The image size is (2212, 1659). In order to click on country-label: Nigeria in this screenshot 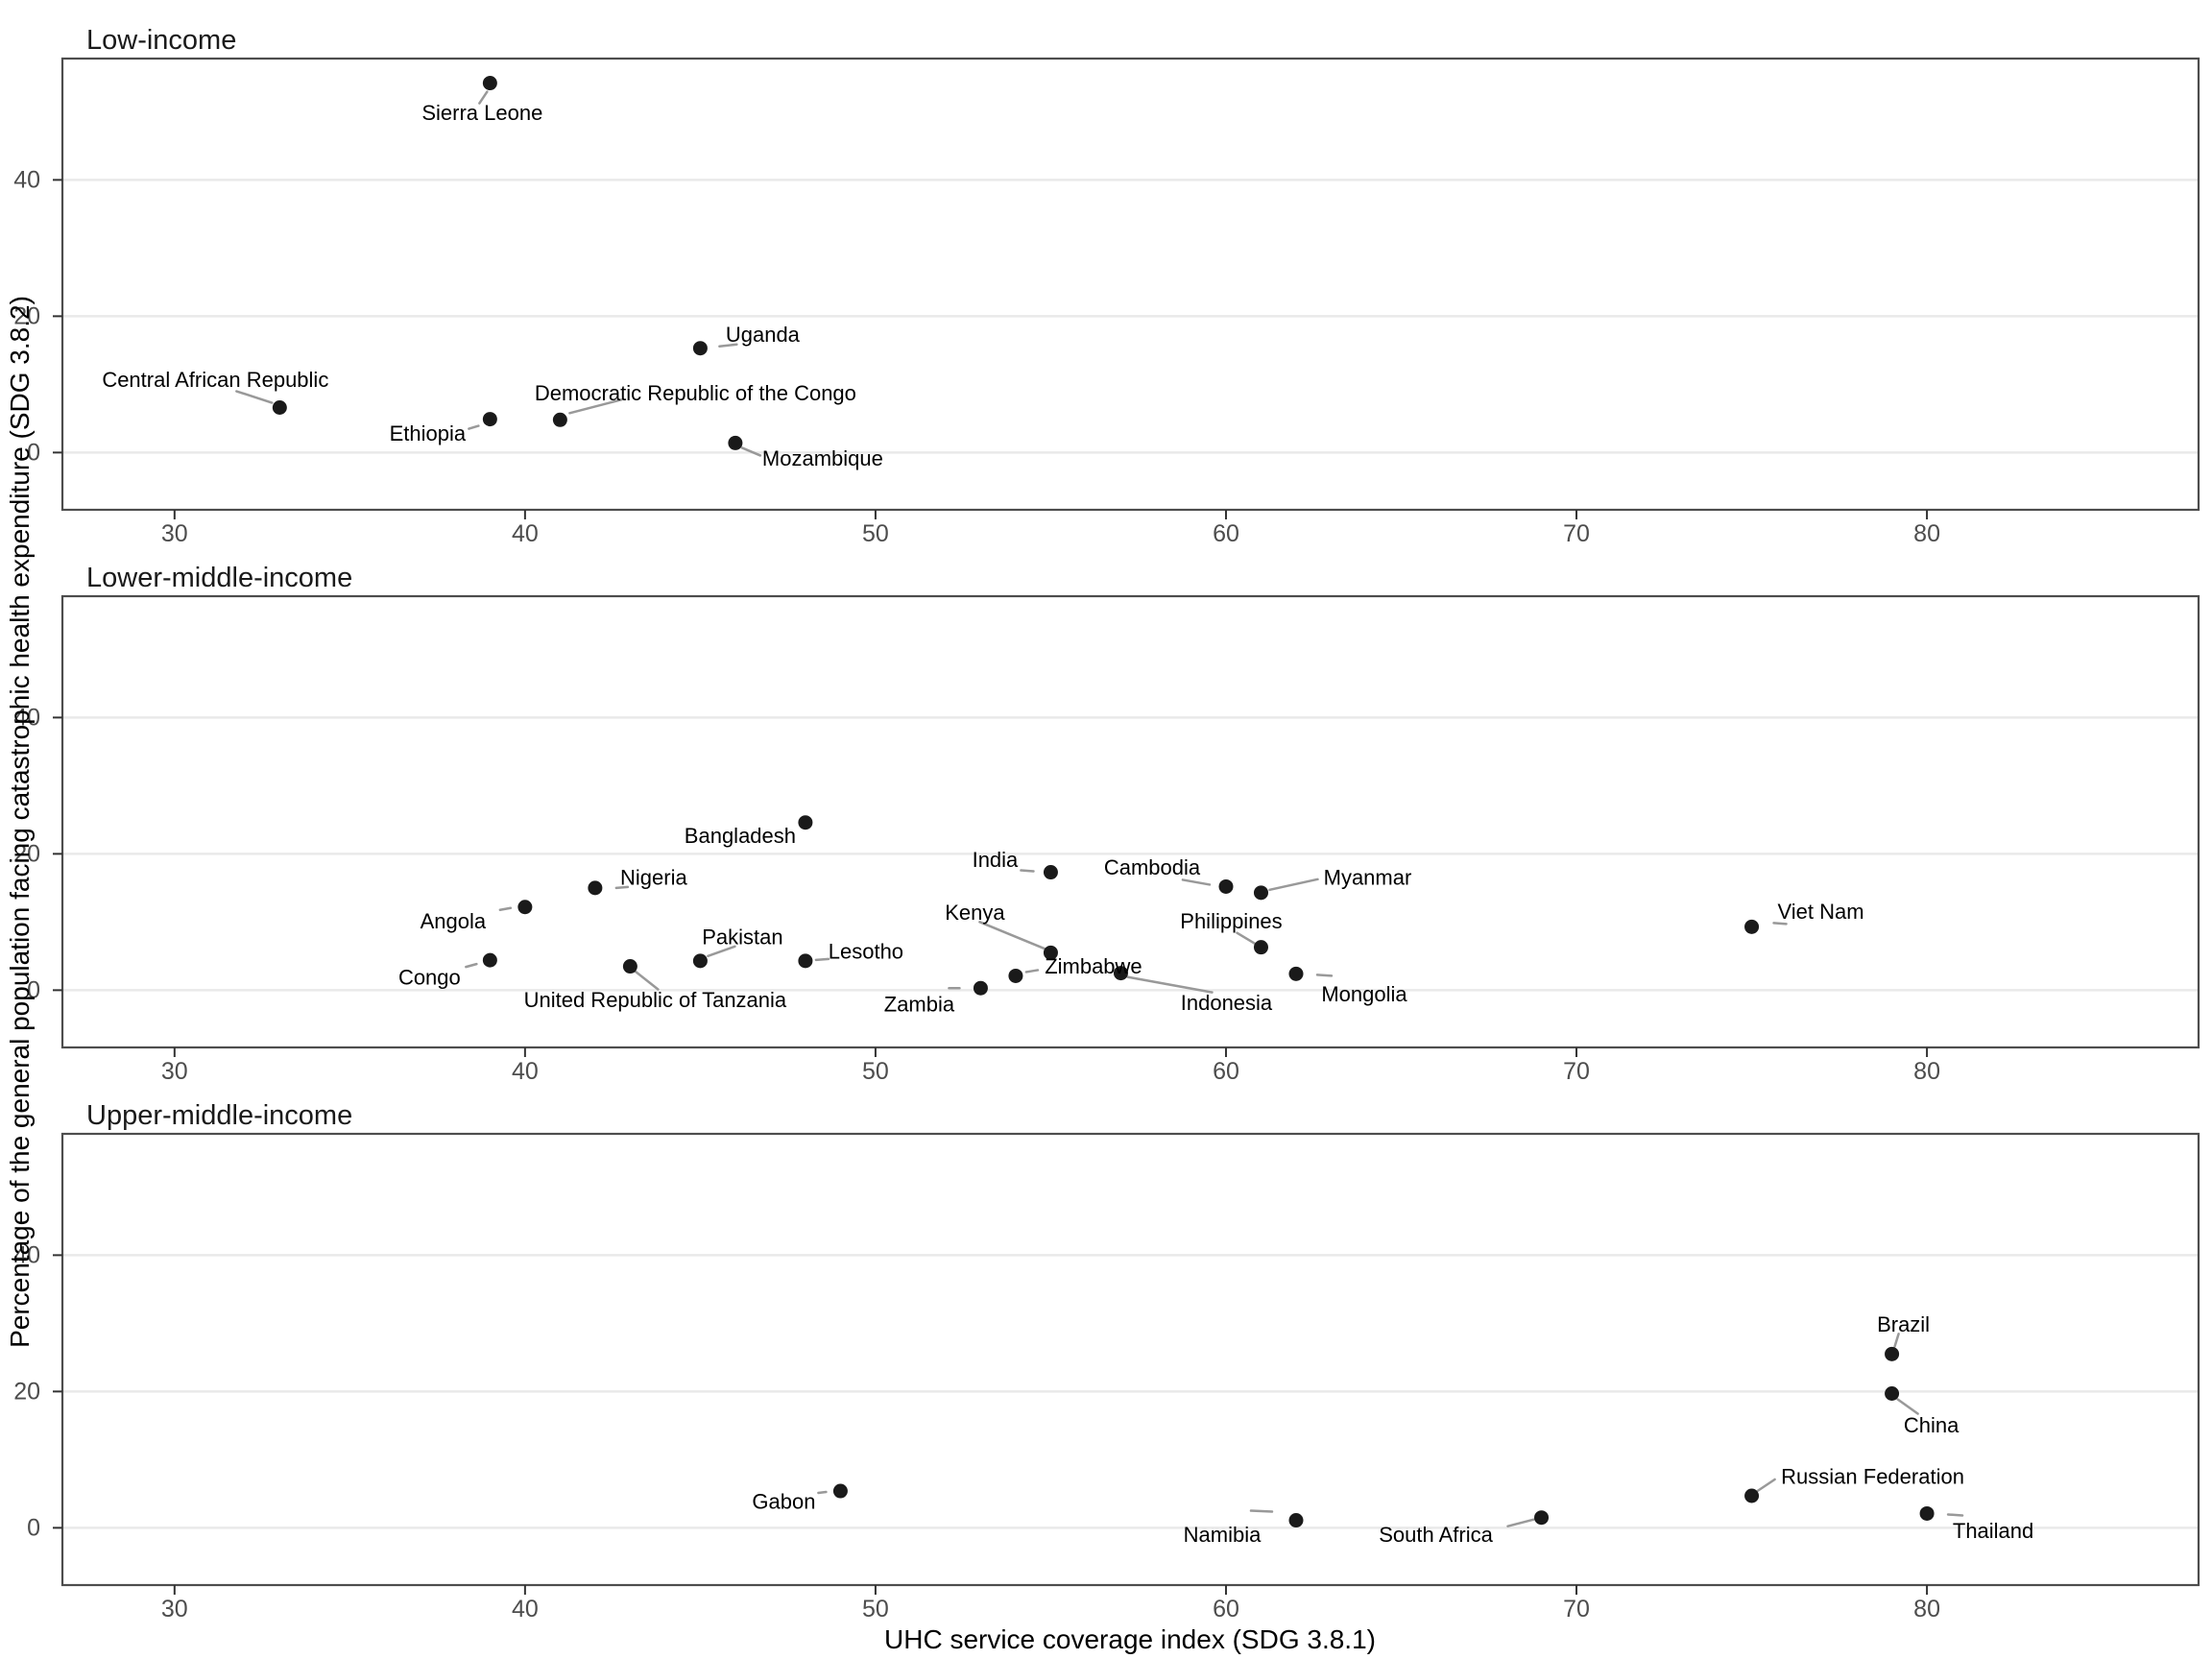, I will do `click(653, 877)`.